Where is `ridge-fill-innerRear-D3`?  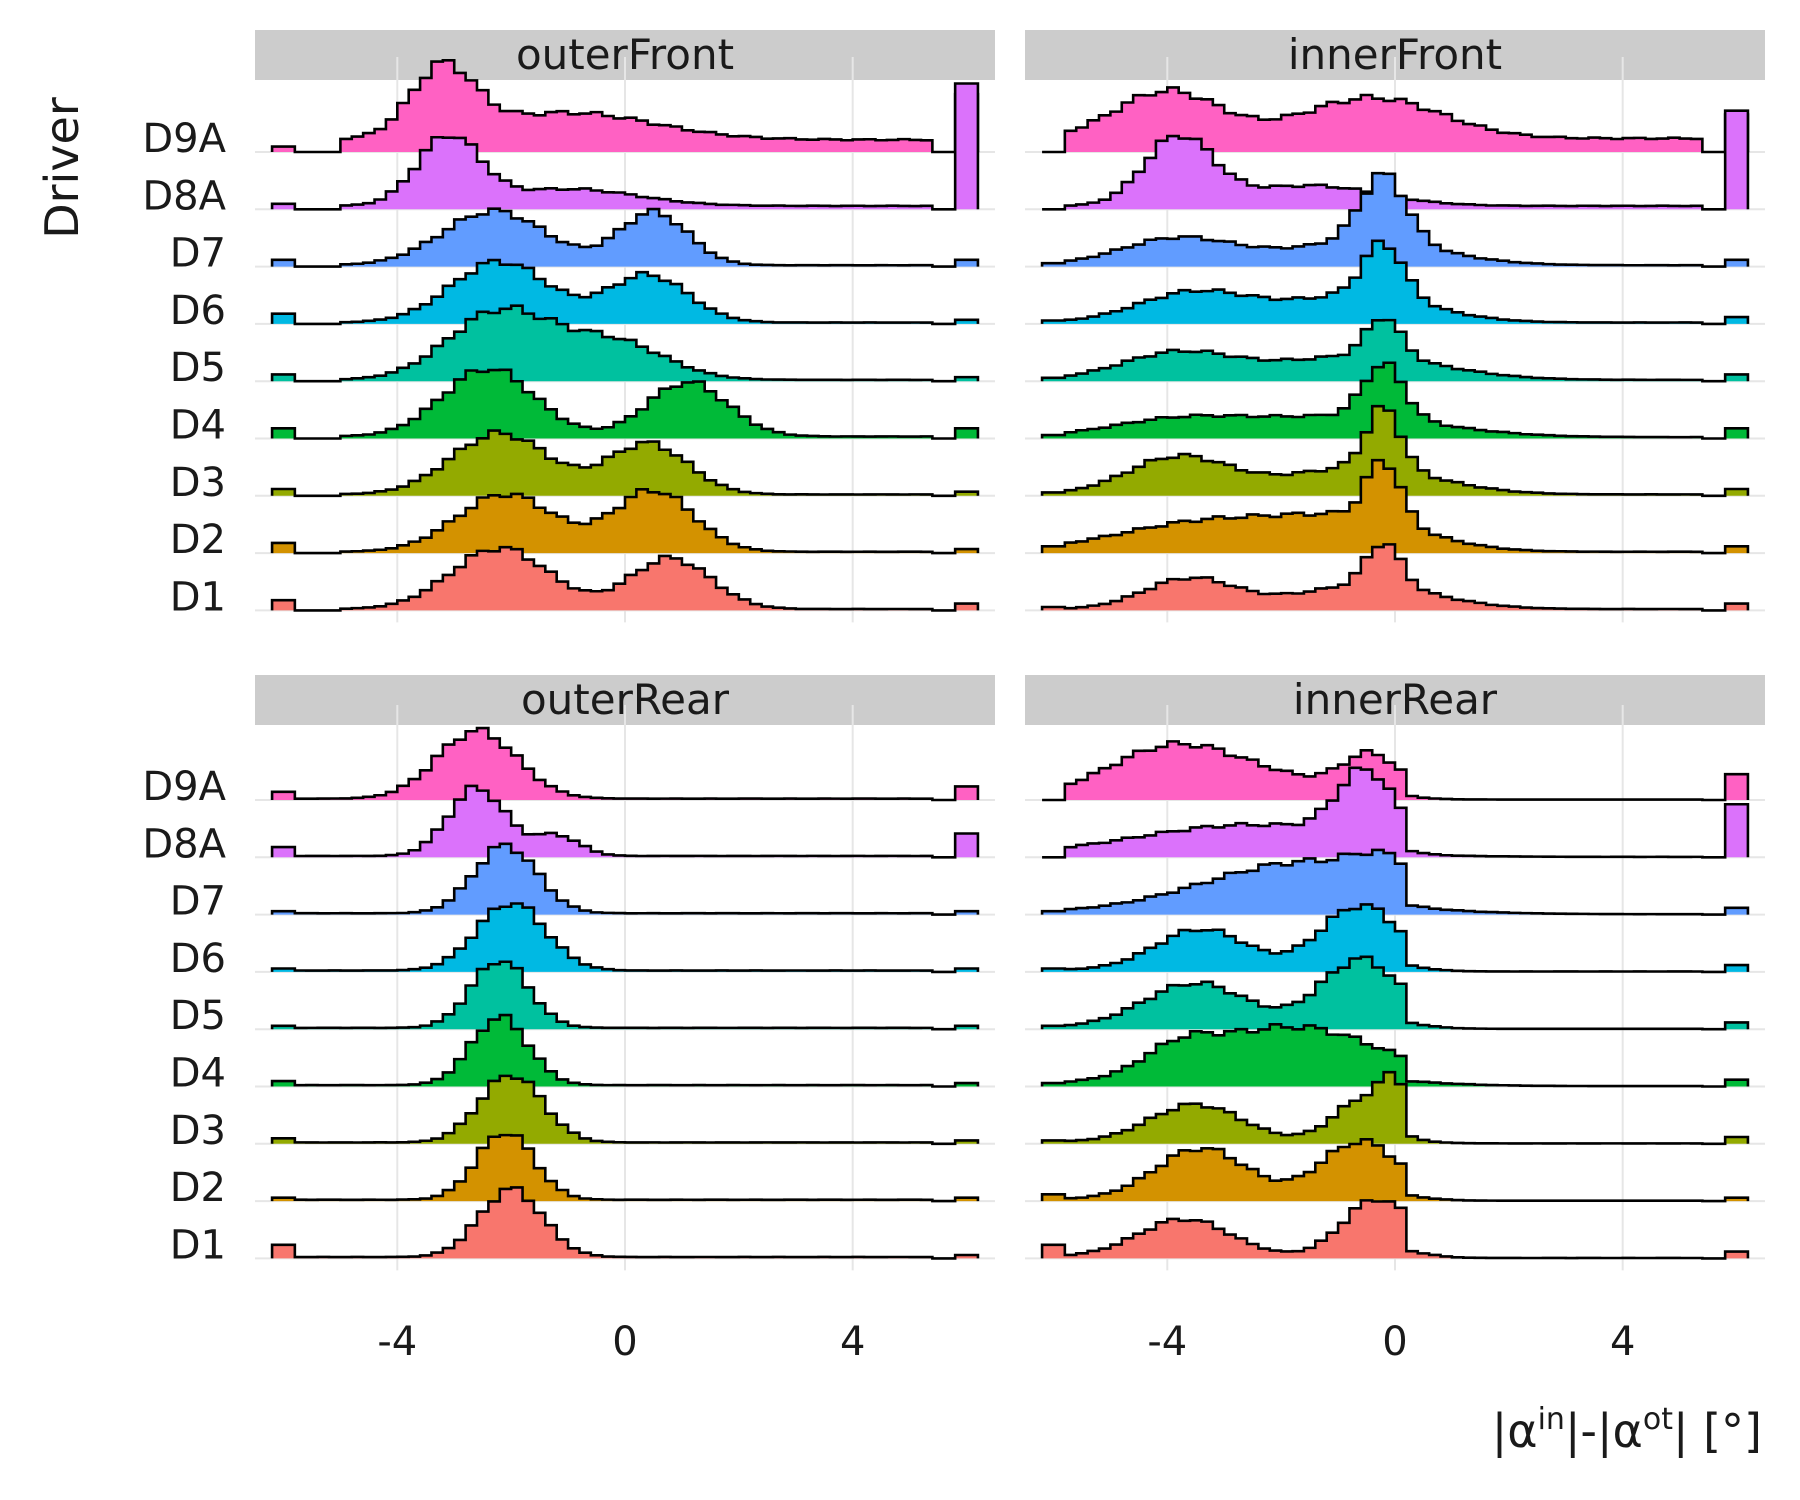
ridge-fill-innerRear-D3 is located at coordinates (1395, 1108).